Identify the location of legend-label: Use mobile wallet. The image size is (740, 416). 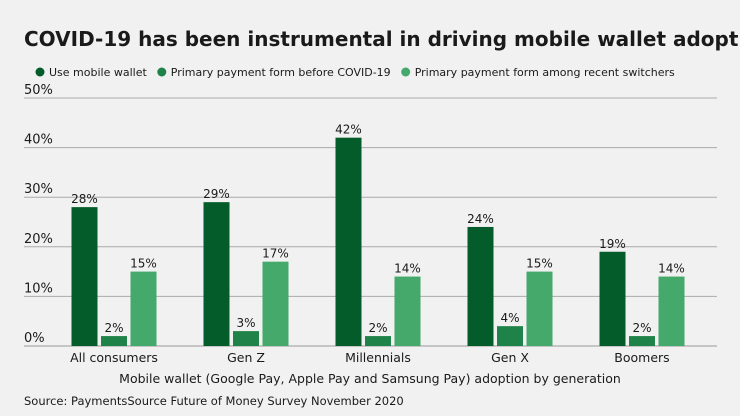
(98, 72).